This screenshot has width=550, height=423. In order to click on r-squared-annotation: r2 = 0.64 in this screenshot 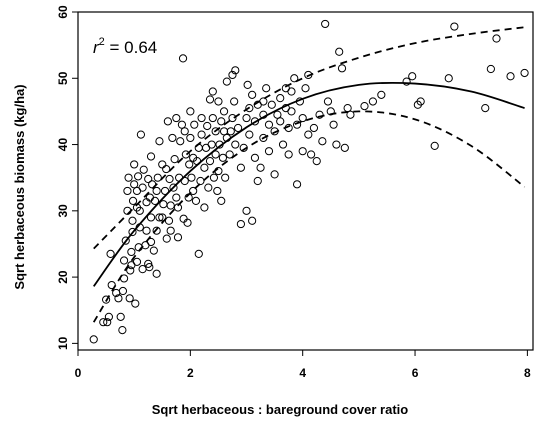, I will do `click(125, 46)`.